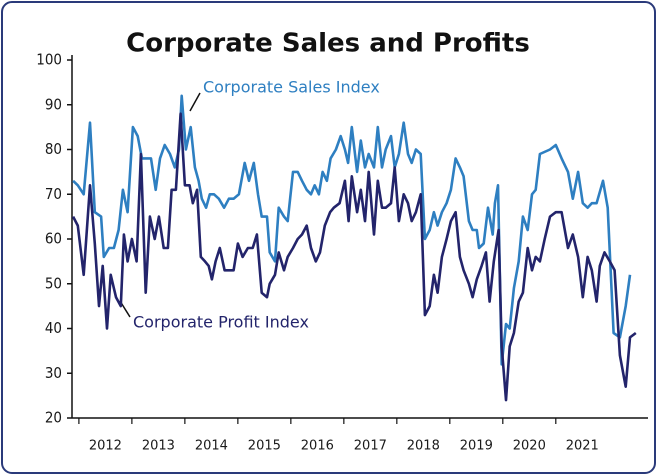  Describe the element at coordinates (476, 446) in the screenshot. I see `x-tick-label: 2019` at that location.